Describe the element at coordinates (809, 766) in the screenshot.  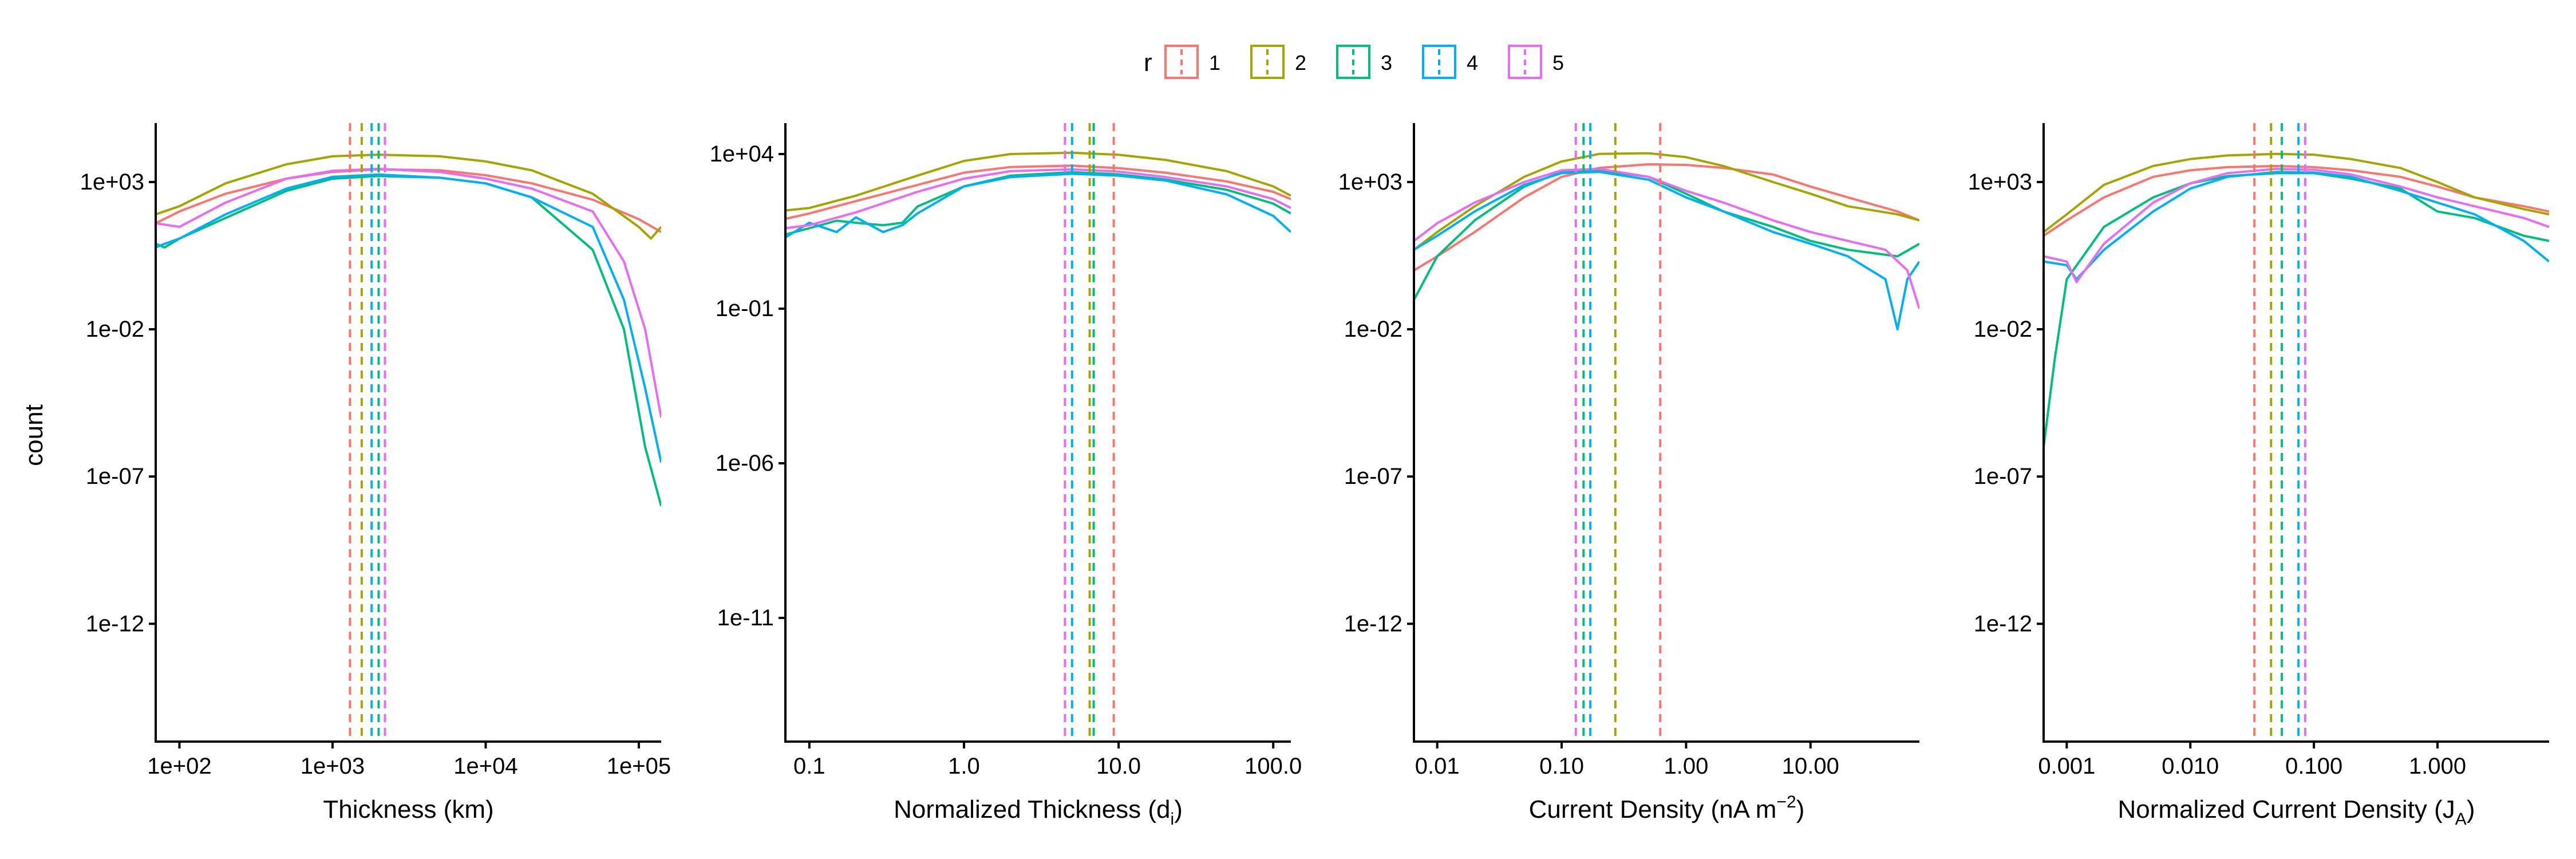
I see `x-tick-label: 0.1` at that location.